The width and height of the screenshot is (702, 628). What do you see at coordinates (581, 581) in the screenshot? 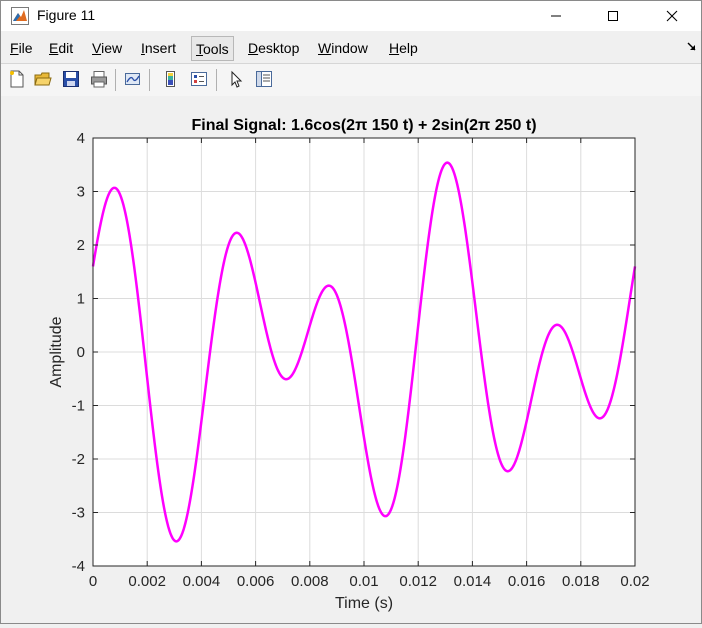
I see `x-tick-label: 0.018` at bounding box center [581, 581].